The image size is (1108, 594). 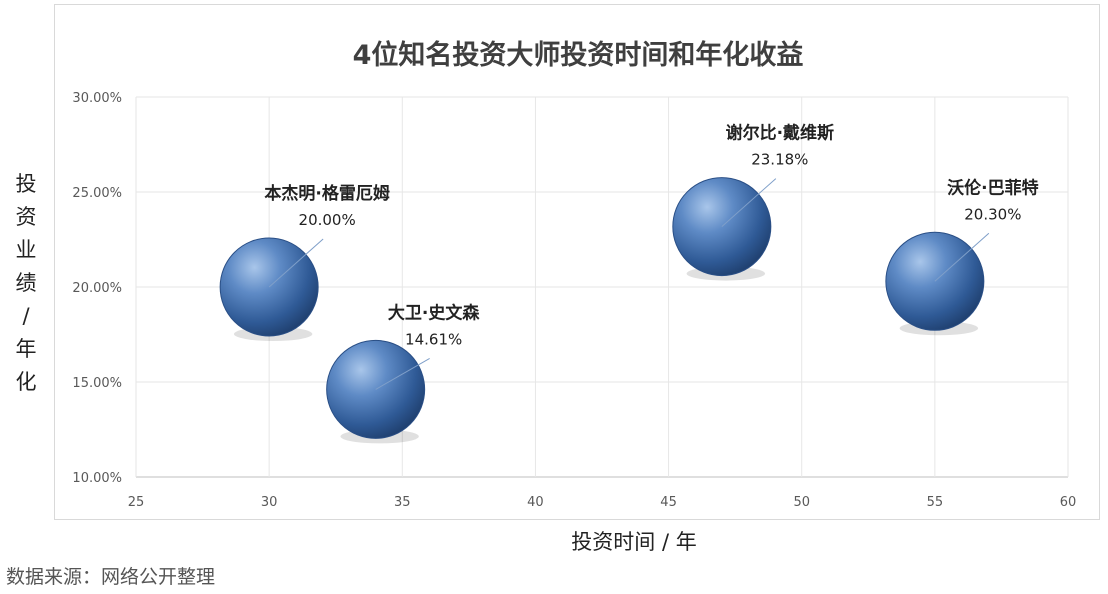 I want to click on y-tick-label: 15.00%, so click(x=97, y=383).